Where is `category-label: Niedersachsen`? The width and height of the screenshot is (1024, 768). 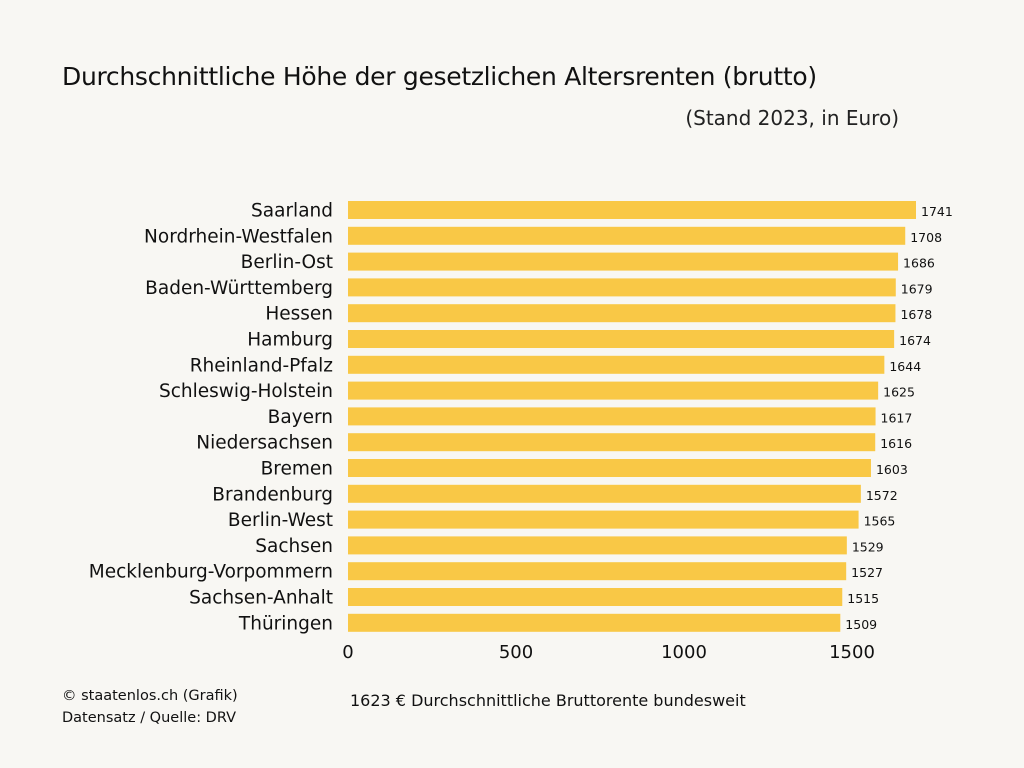 category-label: Niedersachsen is located at coordinates (264, 443).